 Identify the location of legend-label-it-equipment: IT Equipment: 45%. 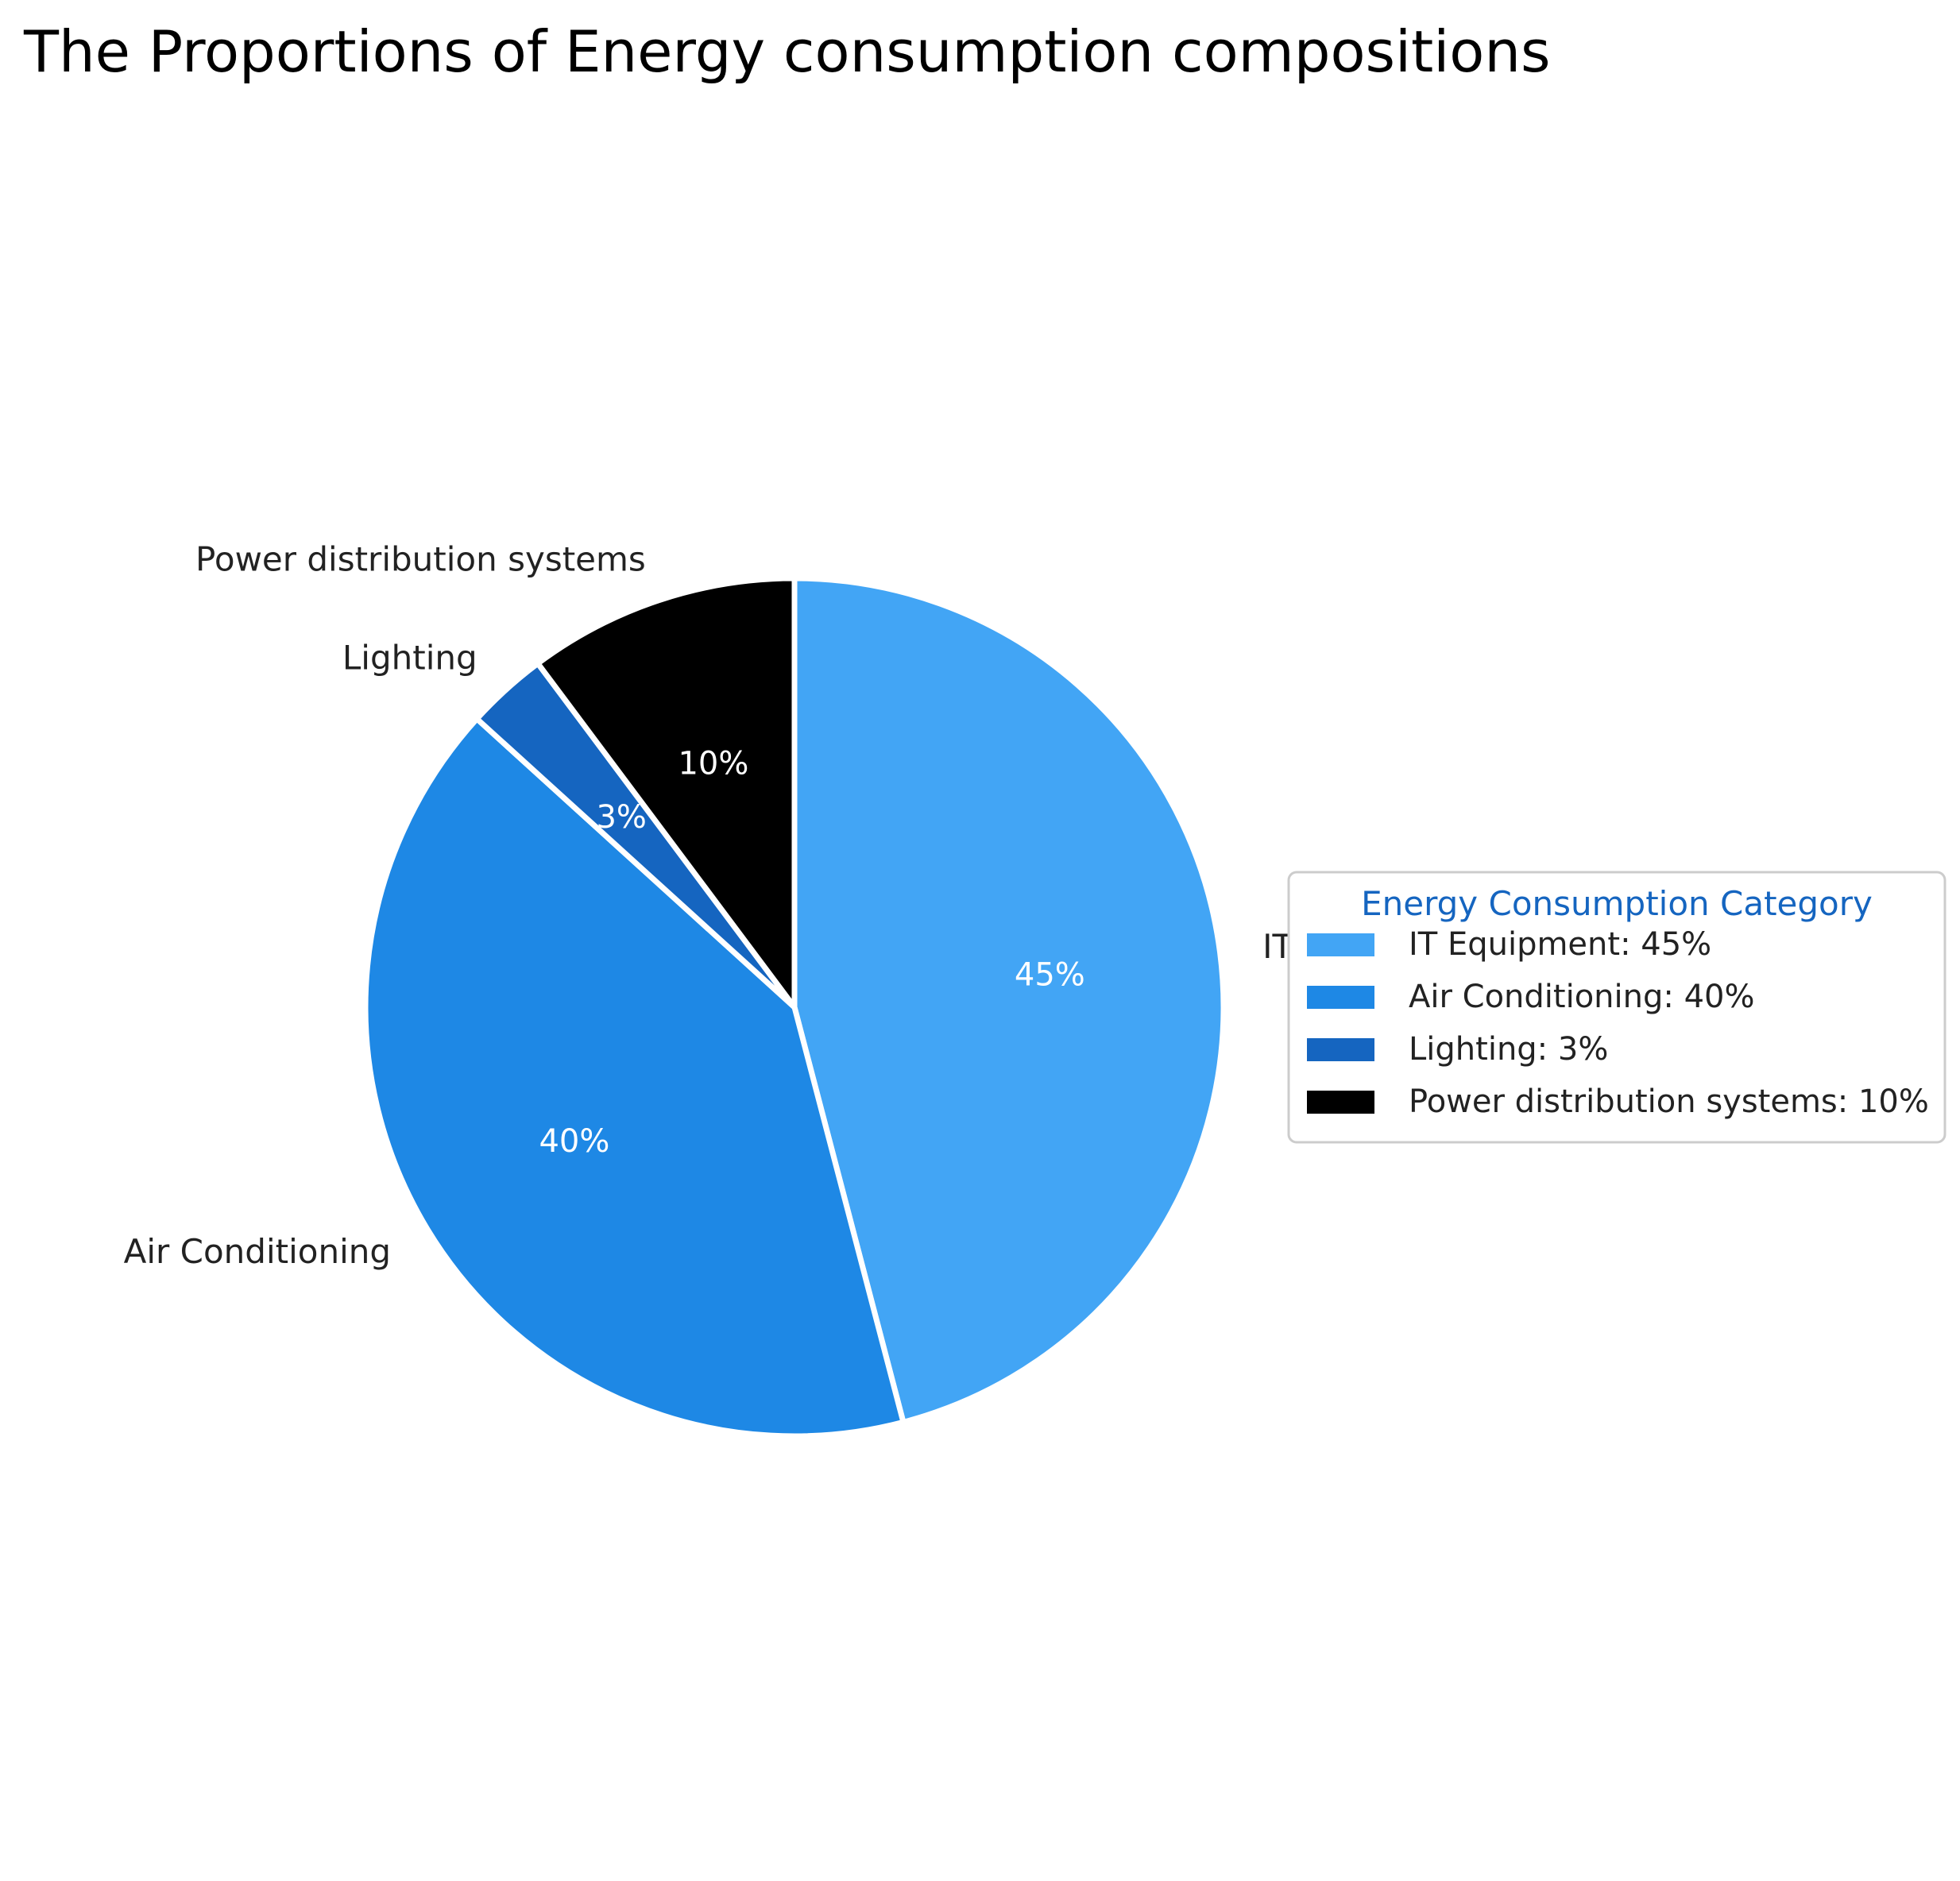
(1560, 944).